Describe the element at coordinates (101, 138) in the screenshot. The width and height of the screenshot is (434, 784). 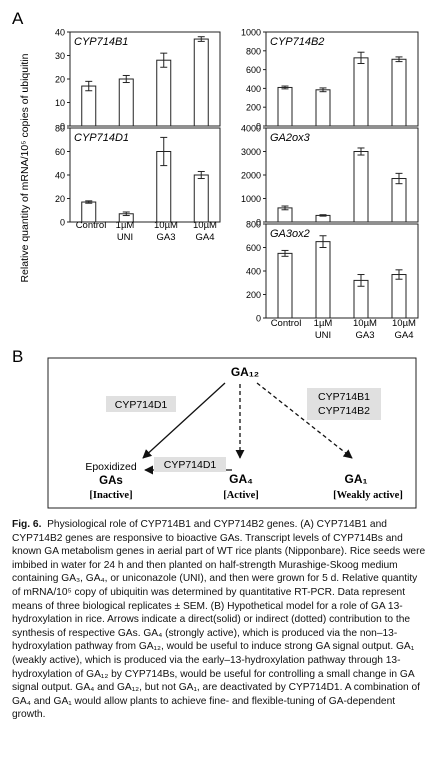
I see `chart-title: CYP714D1` at that location.